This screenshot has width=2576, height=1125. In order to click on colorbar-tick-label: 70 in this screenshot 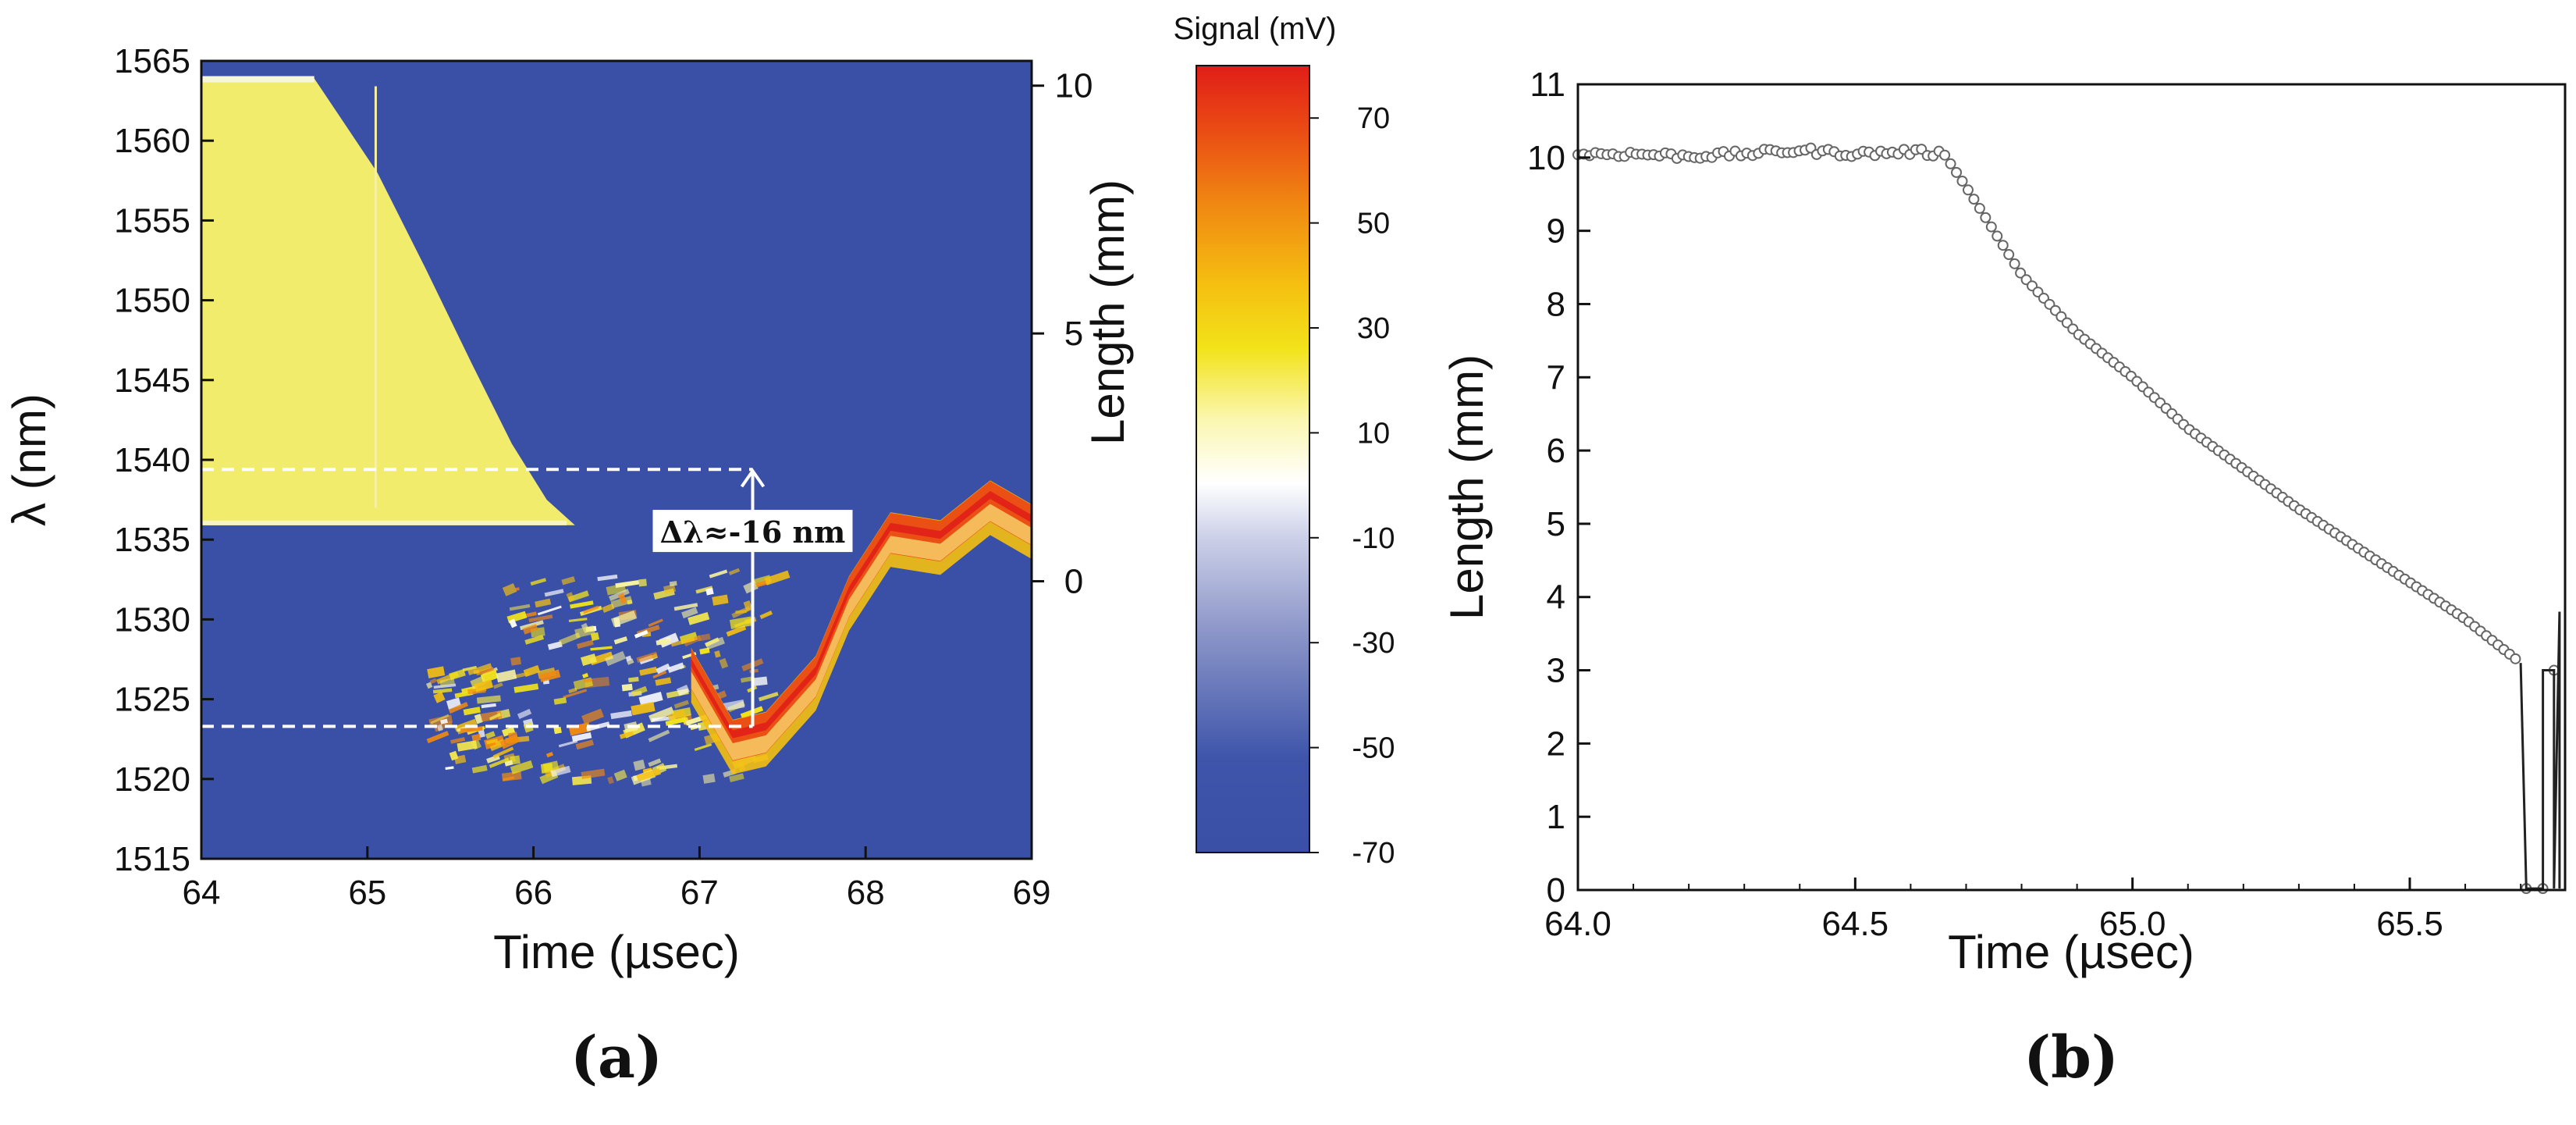, I will do `click(1373, 118)`.